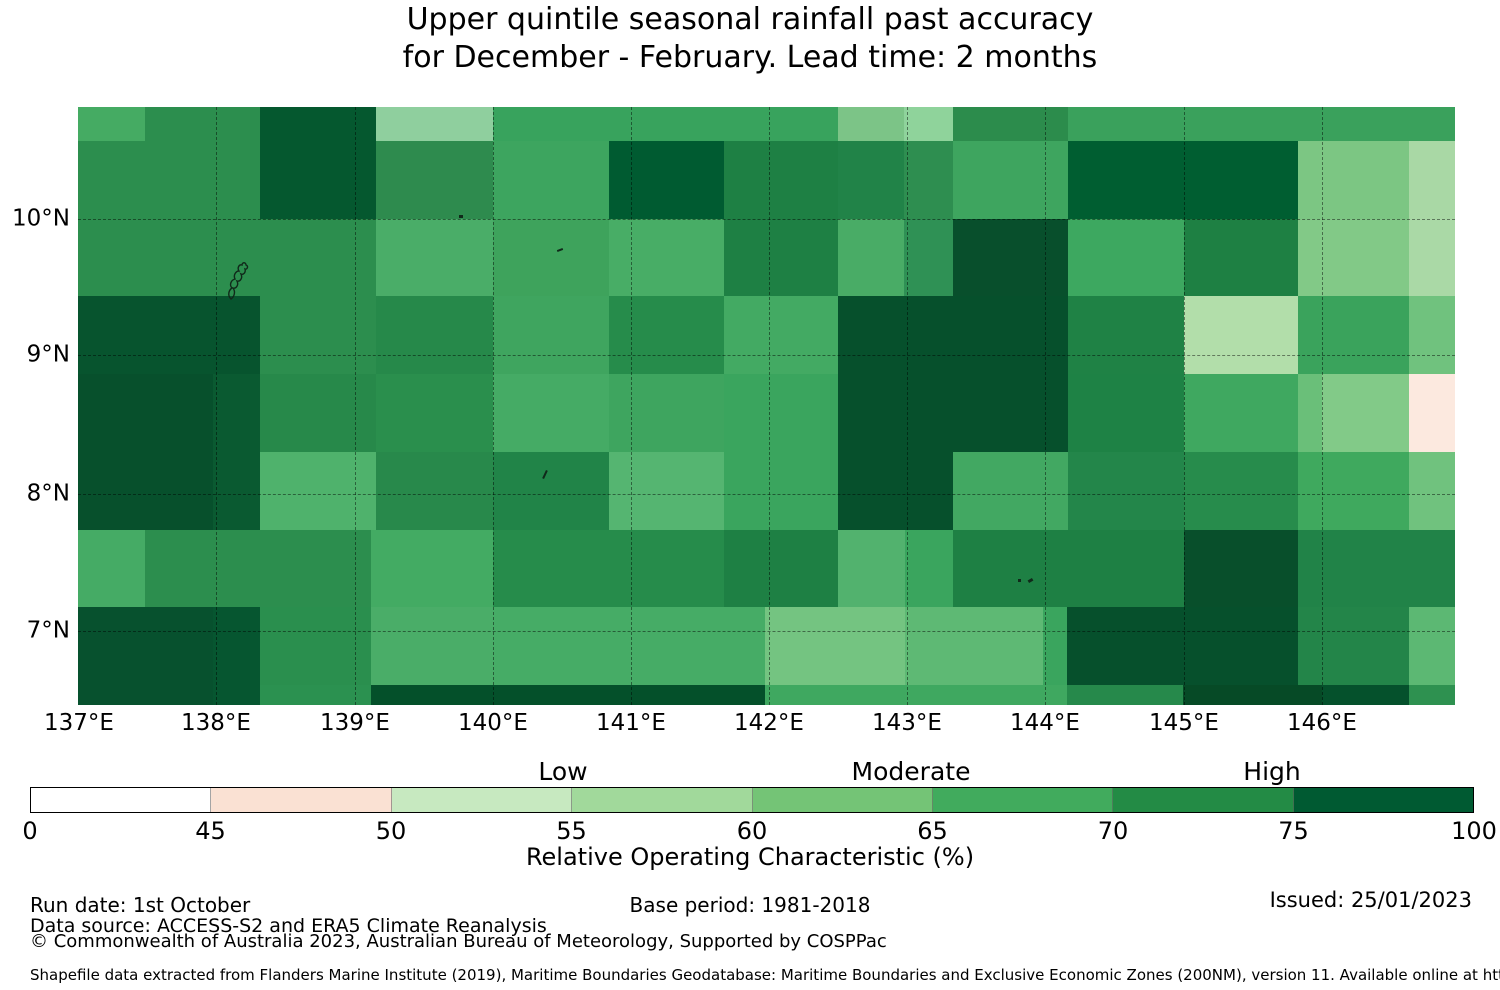  Describe the element at coordinates (1184, 723) in the screenshot. I see `x-axis-tick-label: 145°E` at that location.